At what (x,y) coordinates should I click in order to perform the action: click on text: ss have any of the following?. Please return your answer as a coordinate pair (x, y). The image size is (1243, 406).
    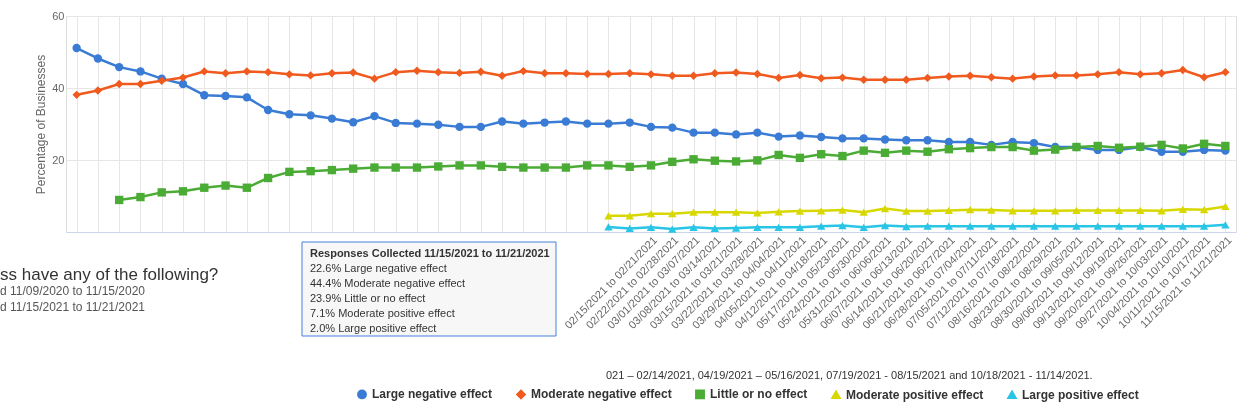
    Looking at the image, I should click on (109, 274).